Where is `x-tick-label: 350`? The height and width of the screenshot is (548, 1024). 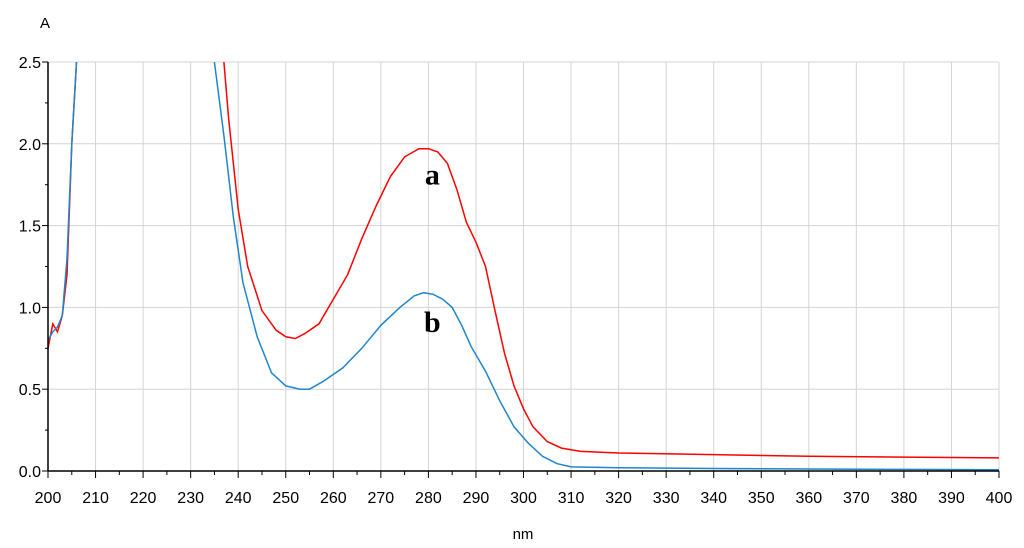
x-tick-label: 350 is located at coordinates (761, 498).